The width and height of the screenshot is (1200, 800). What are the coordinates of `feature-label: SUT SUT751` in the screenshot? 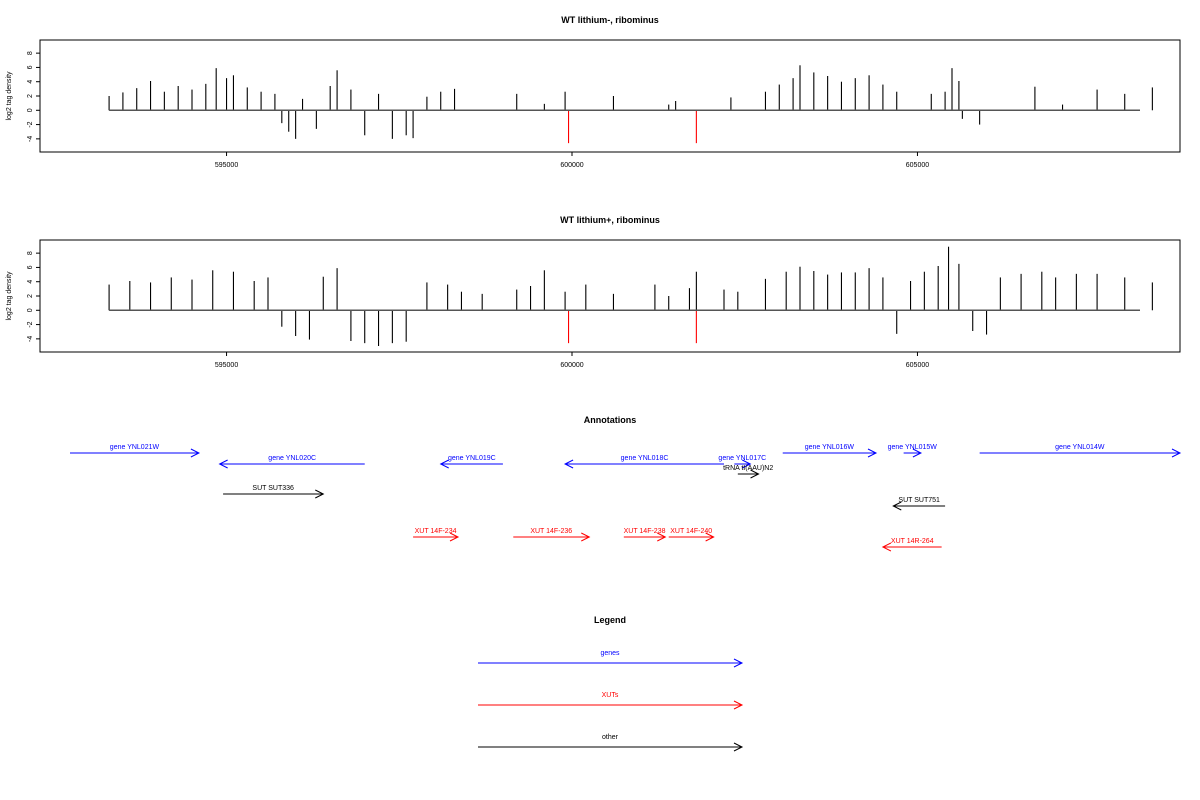 It's located at (919, 500).